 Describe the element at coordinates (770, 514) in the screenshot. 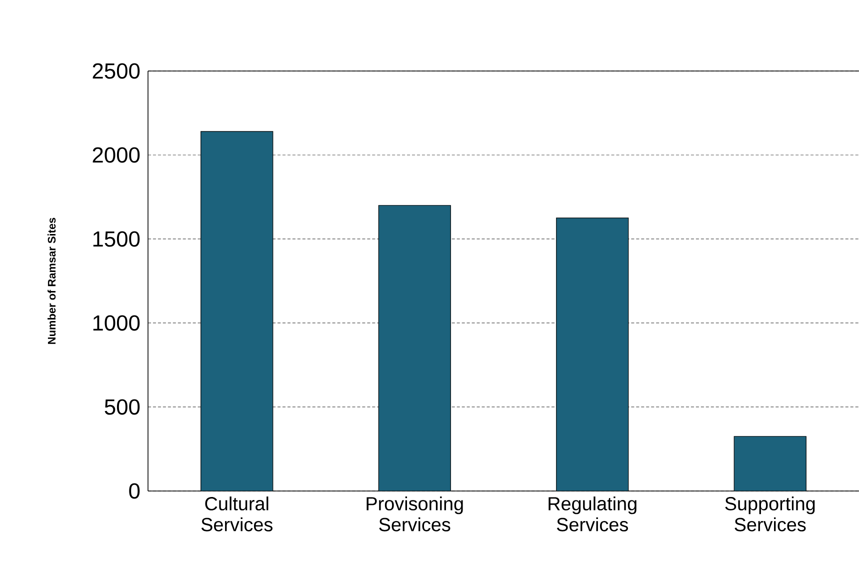

I see `x-tick-label: Supporting Services` at that location.